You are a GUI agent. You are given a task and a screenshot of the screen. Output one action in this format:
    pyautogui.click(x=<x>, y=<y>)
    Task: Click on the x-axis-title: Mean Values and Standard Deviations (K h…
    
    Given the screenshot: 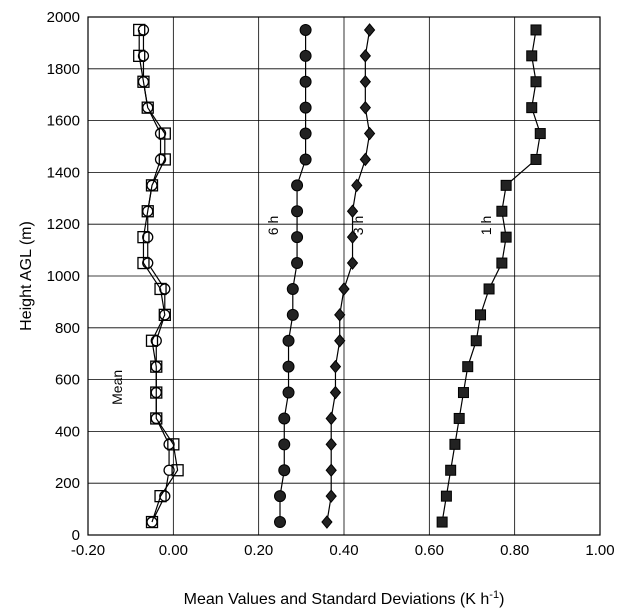 What is the action you would take?
    pyautogui.click(x=344, y=598)
    